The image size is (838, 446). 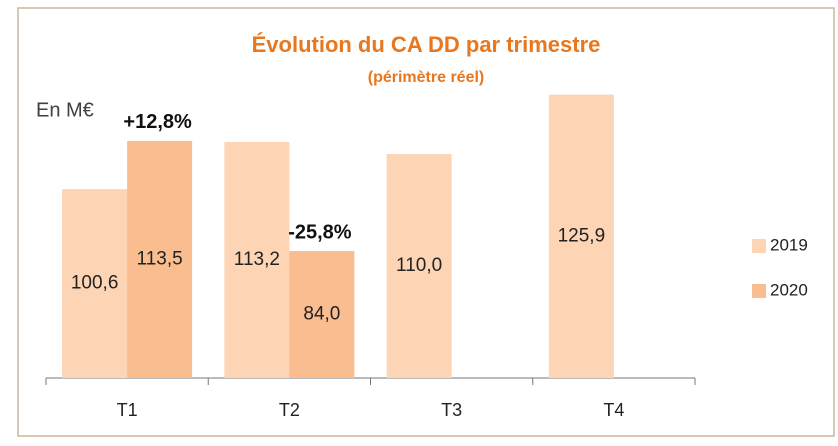 What do you see at coordinates (289, 410) in the screenshot?
I see `x-tick-label: T2` at bounding box center [289, 410].